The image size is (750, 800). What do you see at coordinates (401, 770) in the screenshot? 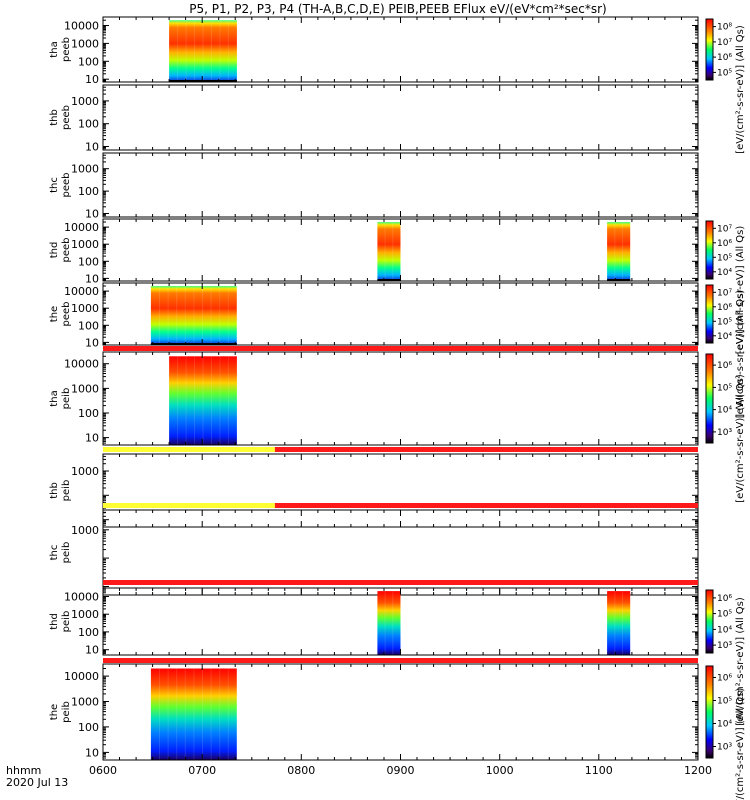
I see `x-tick-label: 0900` at bounding box center [401, 770].